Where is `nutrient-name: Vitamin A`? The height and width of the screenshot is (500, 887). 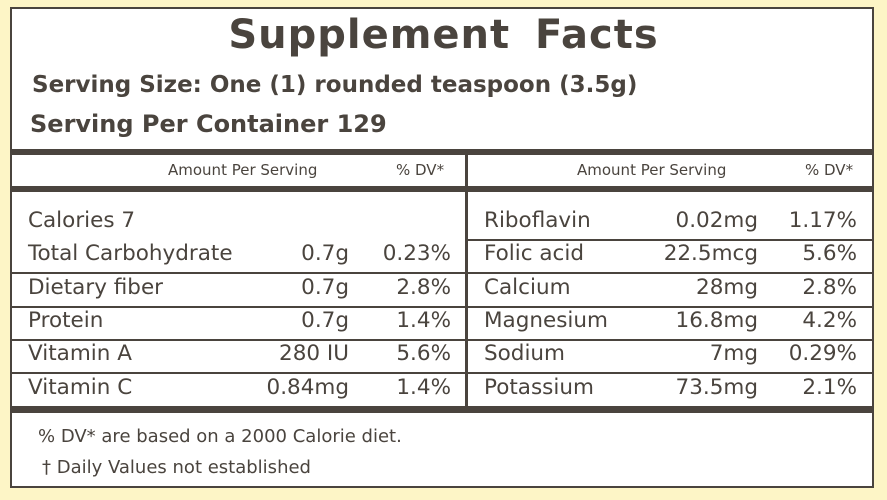 nutrient-name: Vitamin A is located at coordinates (80, 354).